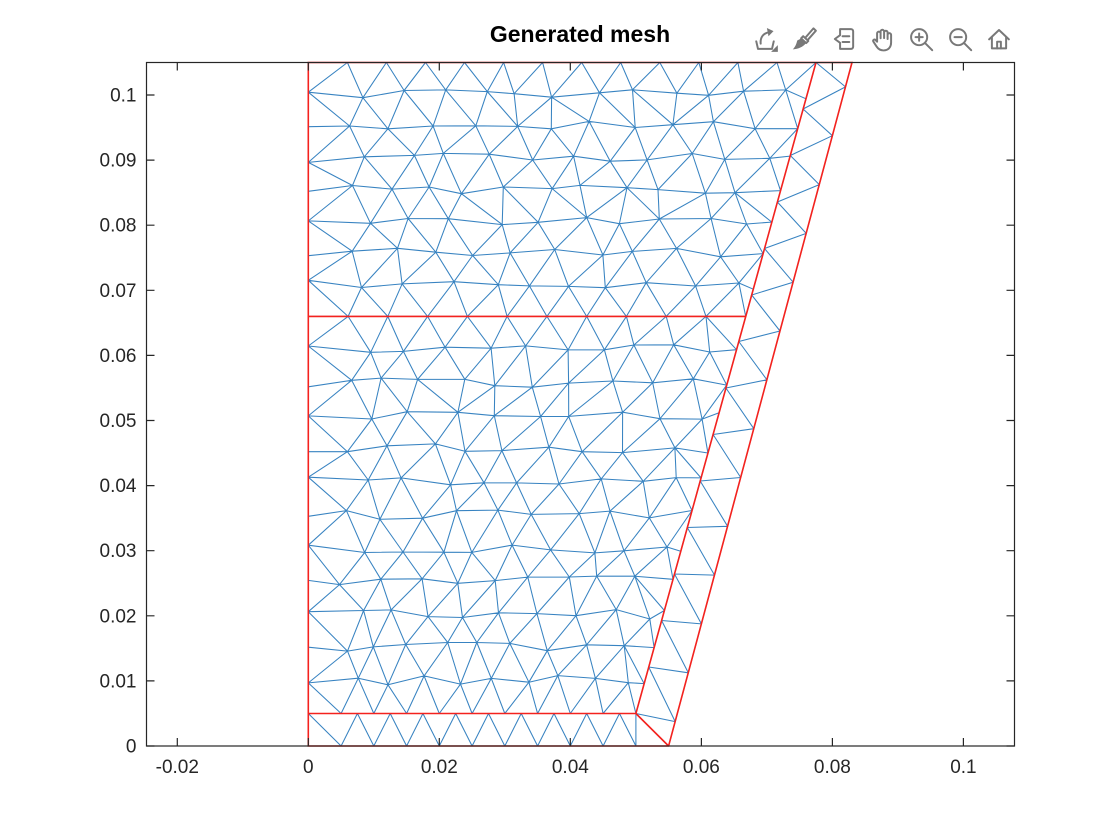 This screenshot has width=1120, height=840. What do you see at coordinates (118, 421) in the screenshot?
I see `y-tick-label: 0.05` at bounding box center [118, 421].